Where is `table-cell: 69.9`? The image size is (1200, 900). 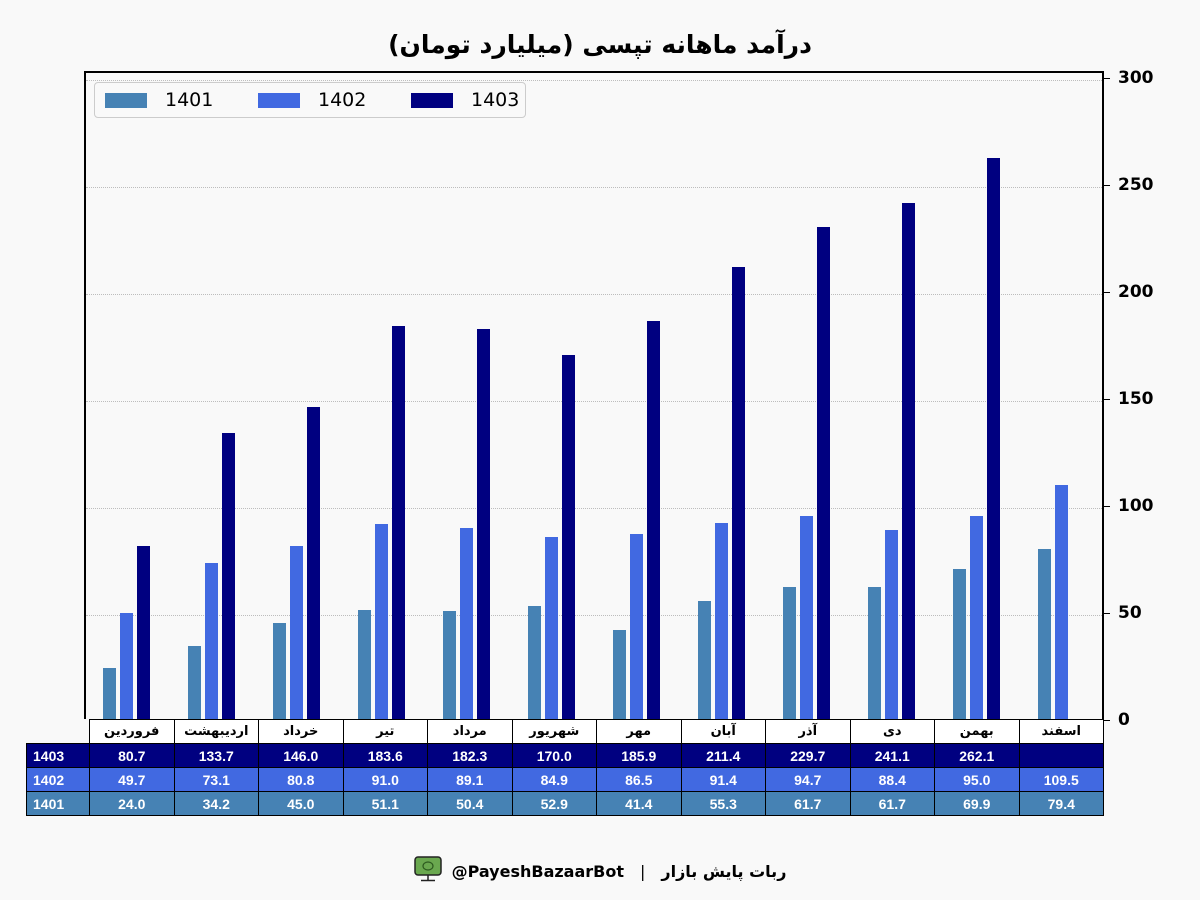
table-cell: 69.9 is located at coordinates (977, 803).